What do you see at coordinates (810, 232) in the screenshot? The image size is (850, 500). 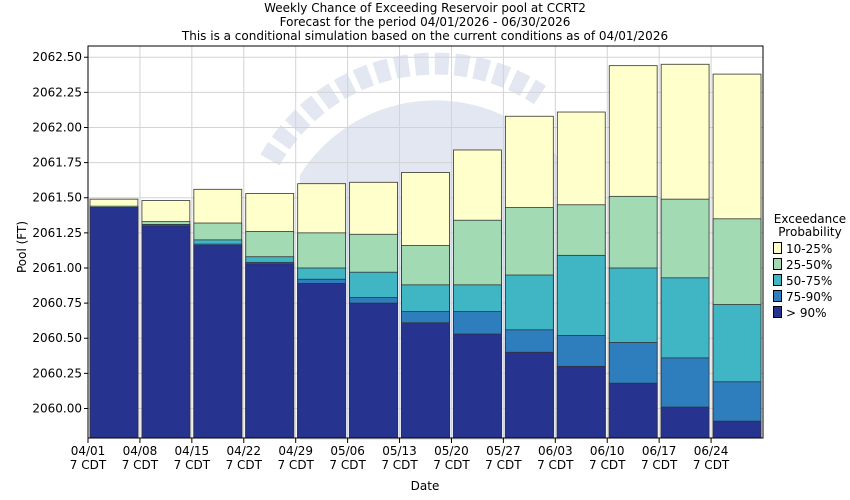 I see `legend-title-line2: Probability` at bounding box center [810, 232].